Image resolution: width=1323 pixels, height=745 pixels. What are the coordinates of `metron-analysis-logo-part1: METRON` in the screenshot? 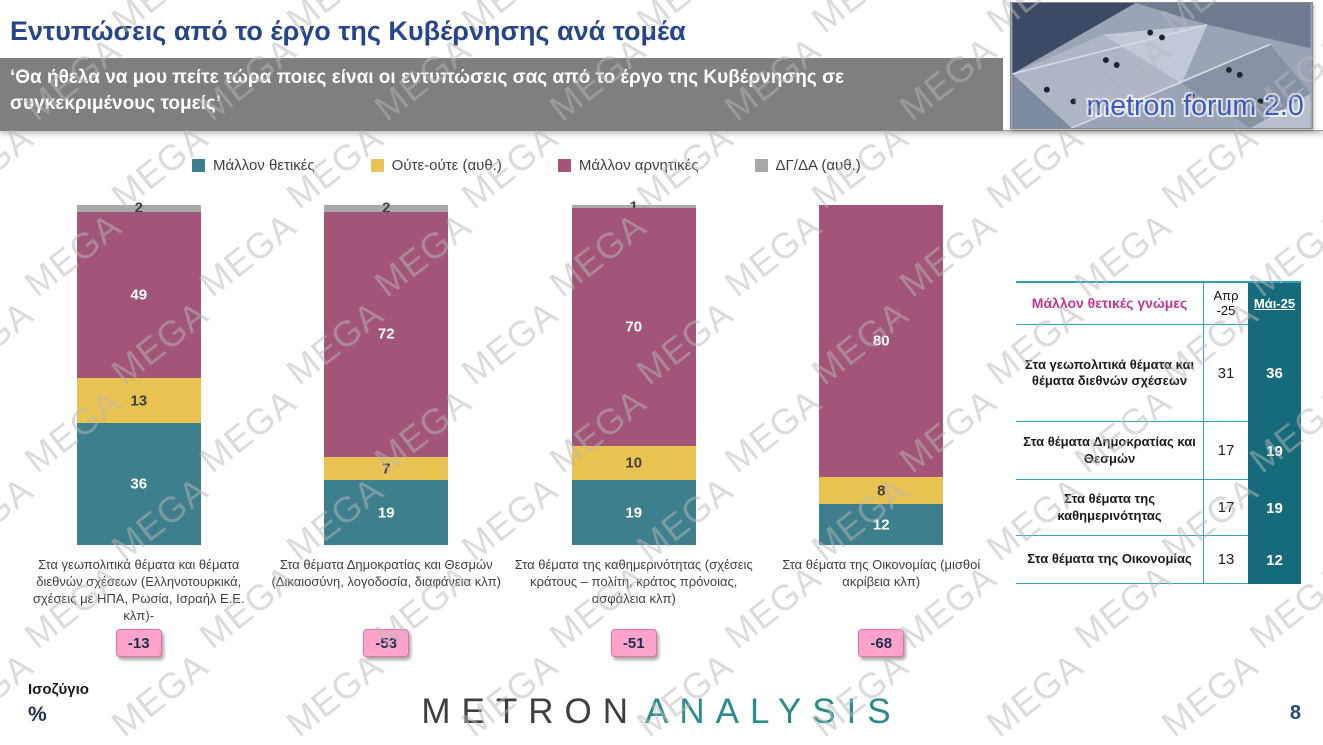 It's located at (530, 711).